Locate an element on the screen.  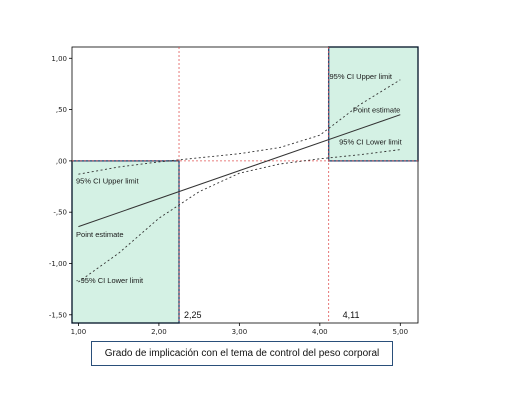
x-tick-label-1: 2,00 is located at coordinates (159, 332).